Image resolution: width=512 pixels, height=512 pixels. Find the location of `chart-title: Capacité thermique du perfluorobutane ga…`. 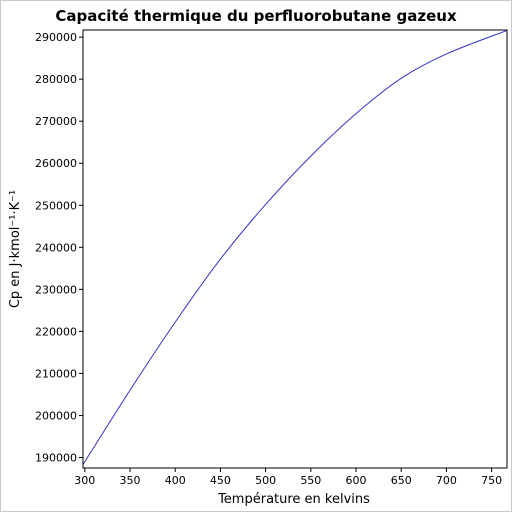

chart-title: Capacité thermique du perfluorobutane ga… is located at coordinates (256, 16).